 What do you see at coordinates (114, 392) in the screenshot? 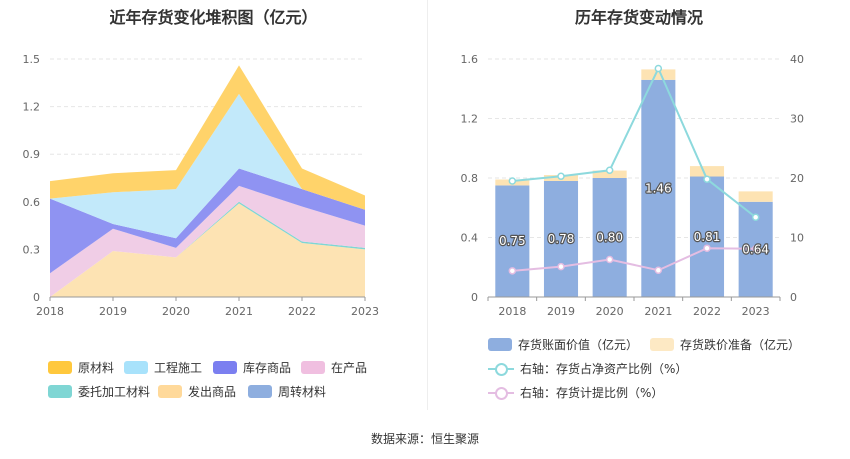
I see `legend-label: 委托加工材料` at bounding box center [114, 392].